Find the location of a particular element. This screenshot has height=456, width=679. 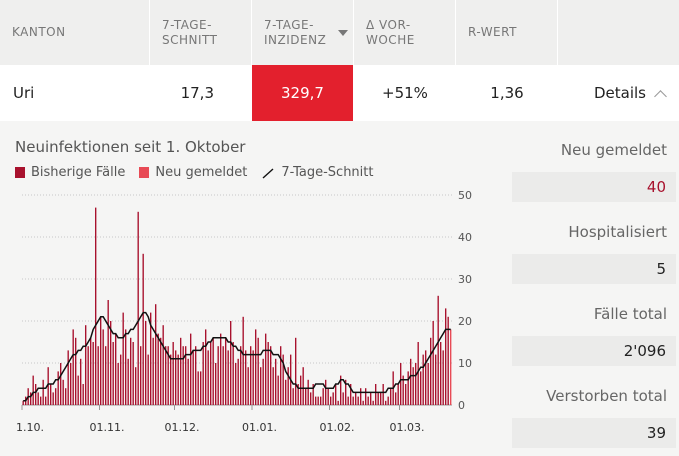

x-tick-label: 01.03. is located at coordinates (407, 427).